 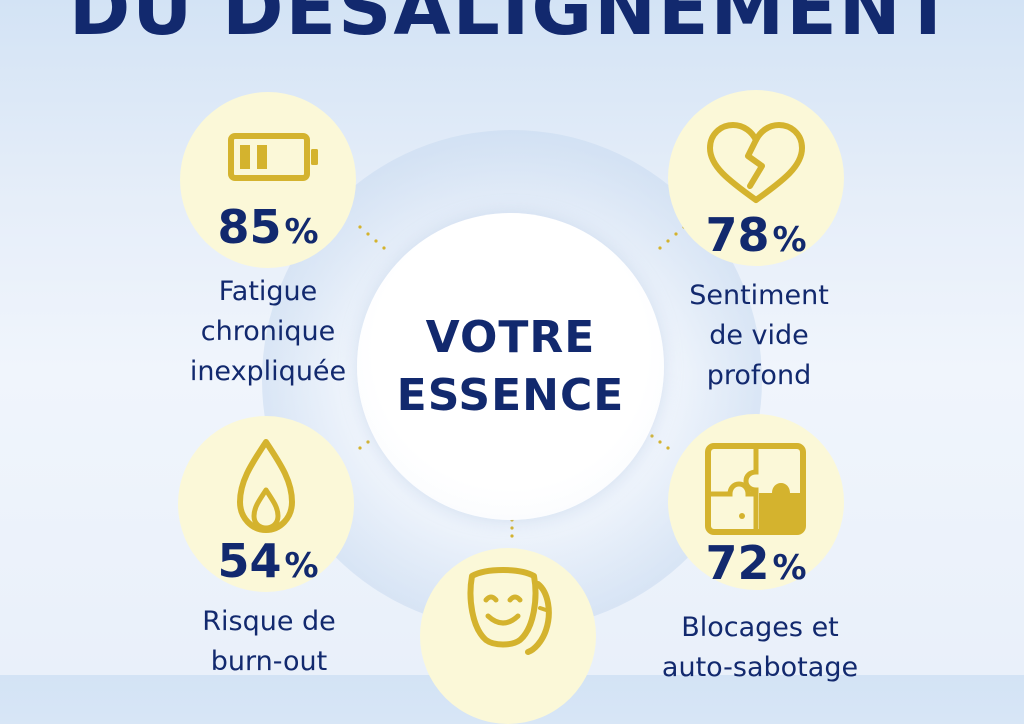 What do you see at coordinates (510, 366) in the screenshot?
I see `center-circle: VOTRE ESSENCE` at bounding box center [510, 366].